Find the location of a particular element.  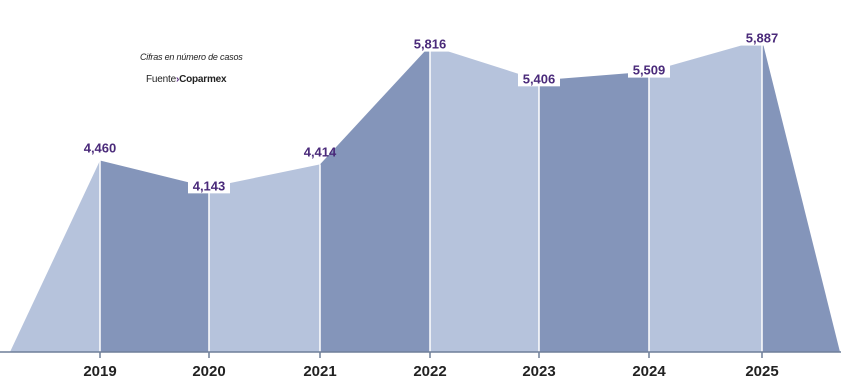

data-label-box-2023 is located at coordinates (539, 78).